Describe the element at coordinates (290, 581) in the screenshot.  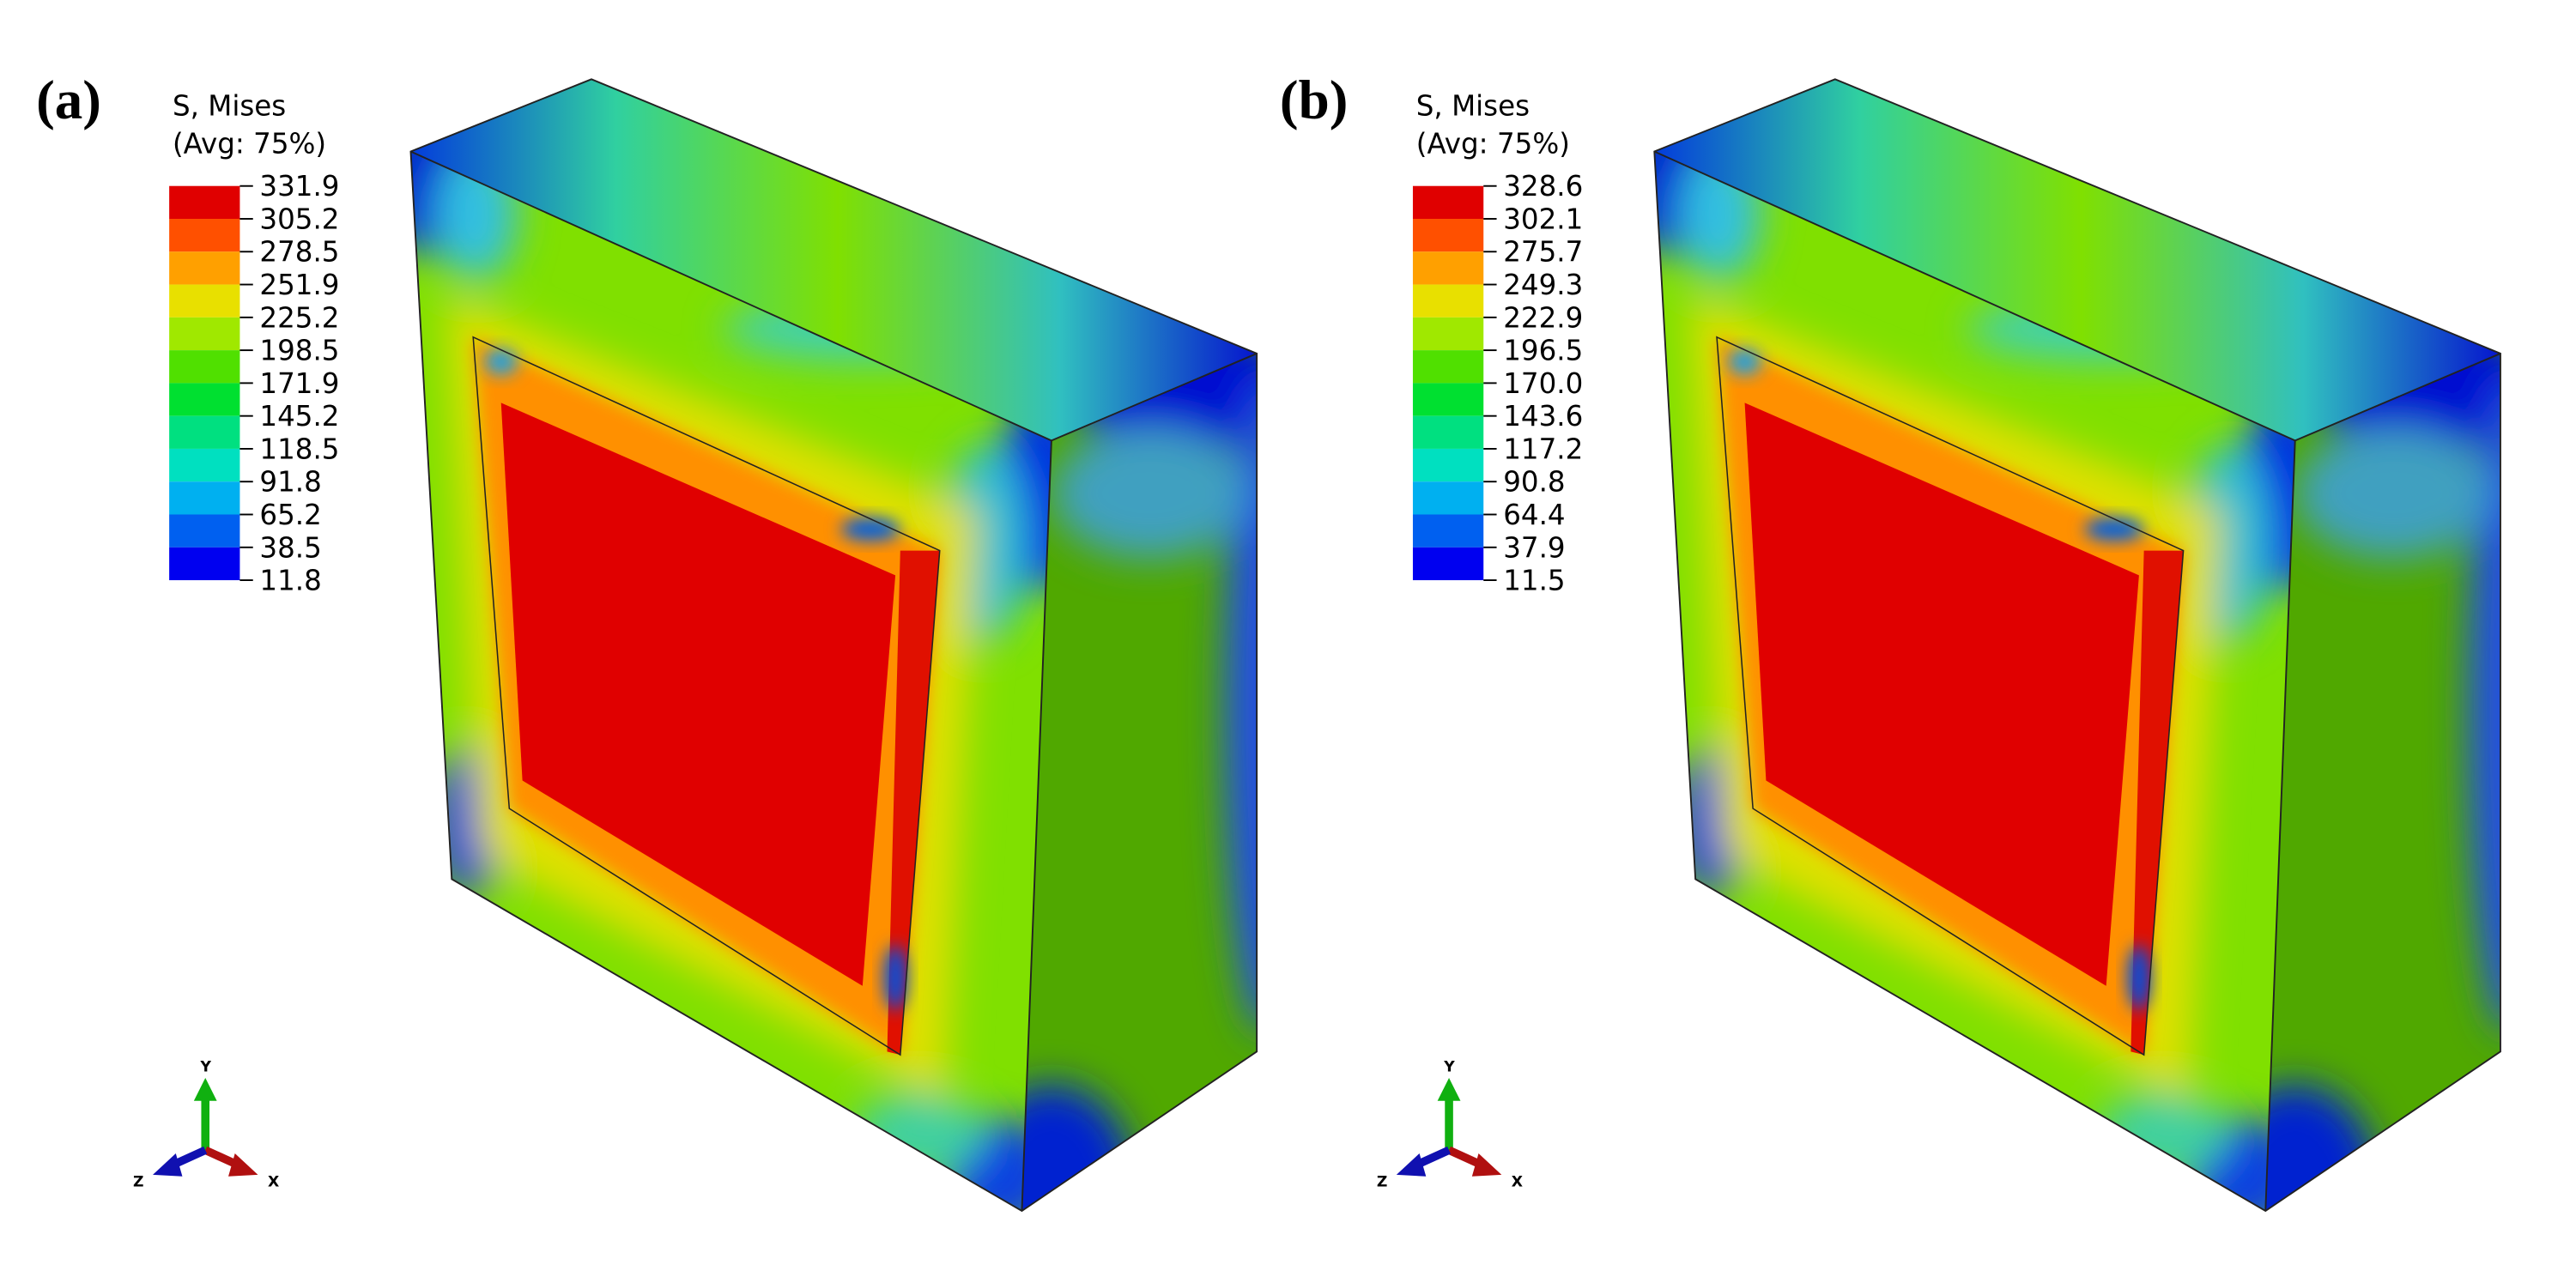
I see `legend-value: 11.8` at that location.